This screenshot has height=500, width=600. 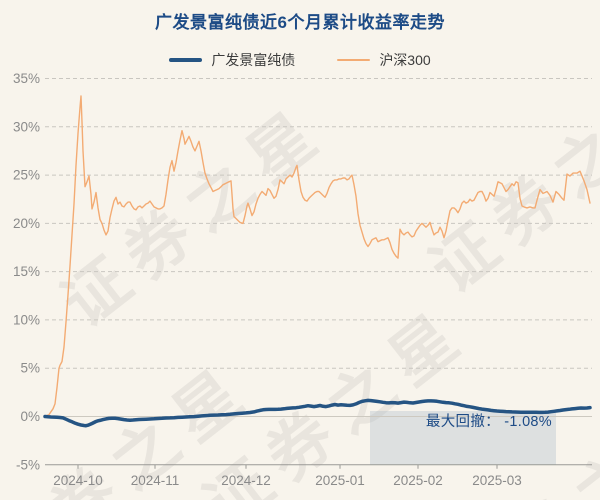 I want to click on x-tick-label: 2025-02, so click(x=418, y=480).